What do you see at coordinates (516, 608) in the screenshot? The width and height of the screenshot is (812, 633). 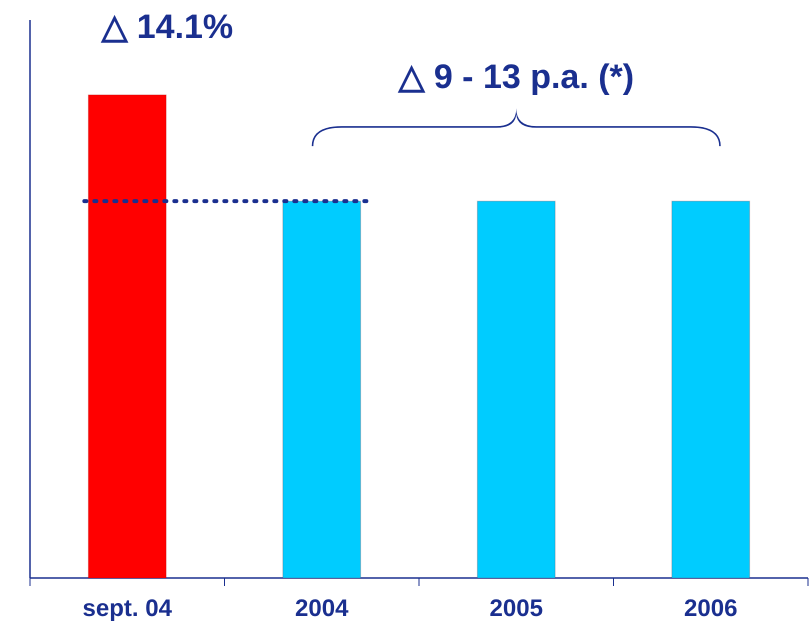 I see `x-tick-label: 2005` at bounding box center [516, 608].